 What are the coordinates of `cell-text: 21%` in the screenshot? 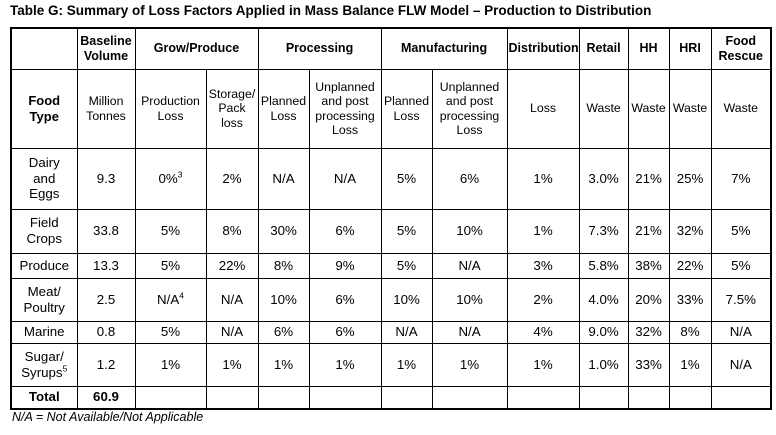 It's located at (648, 178).